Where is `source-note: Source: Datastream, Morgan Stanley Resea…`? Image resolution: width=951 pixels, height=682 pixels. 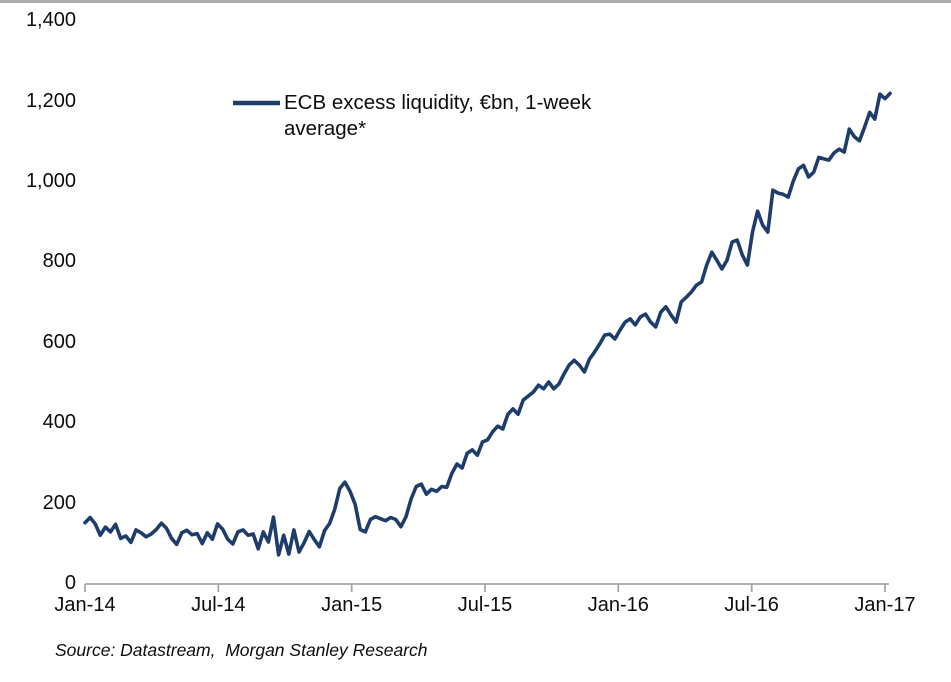
source-note: Source: Datastream, Morgan Stanley Resea… is located at coordinates (241, 650).